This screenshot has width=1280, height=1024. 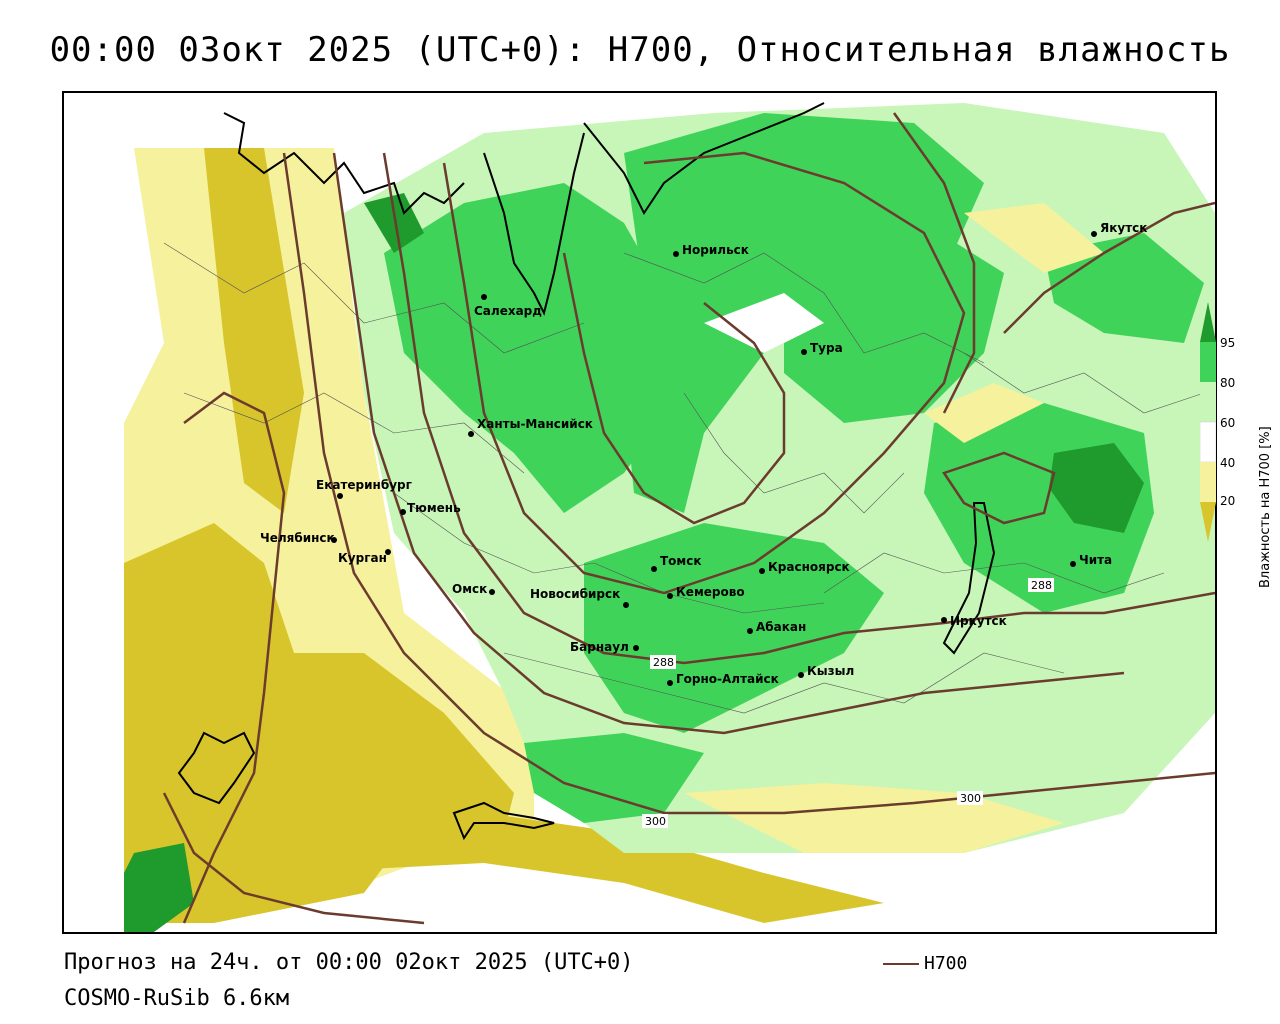 What do you see at coordinates (575, 594) in the screenshot?
I see `svg-text: Новосибирск` at bounding box center [575, 594].